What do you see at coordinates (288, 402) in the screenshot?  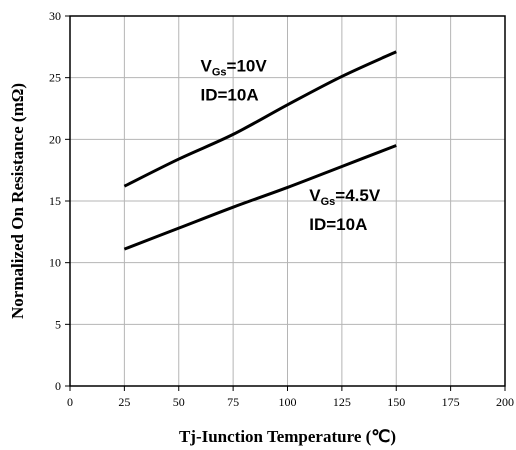 I see `x-tick-label: 100` at bounding box center [288, 402].